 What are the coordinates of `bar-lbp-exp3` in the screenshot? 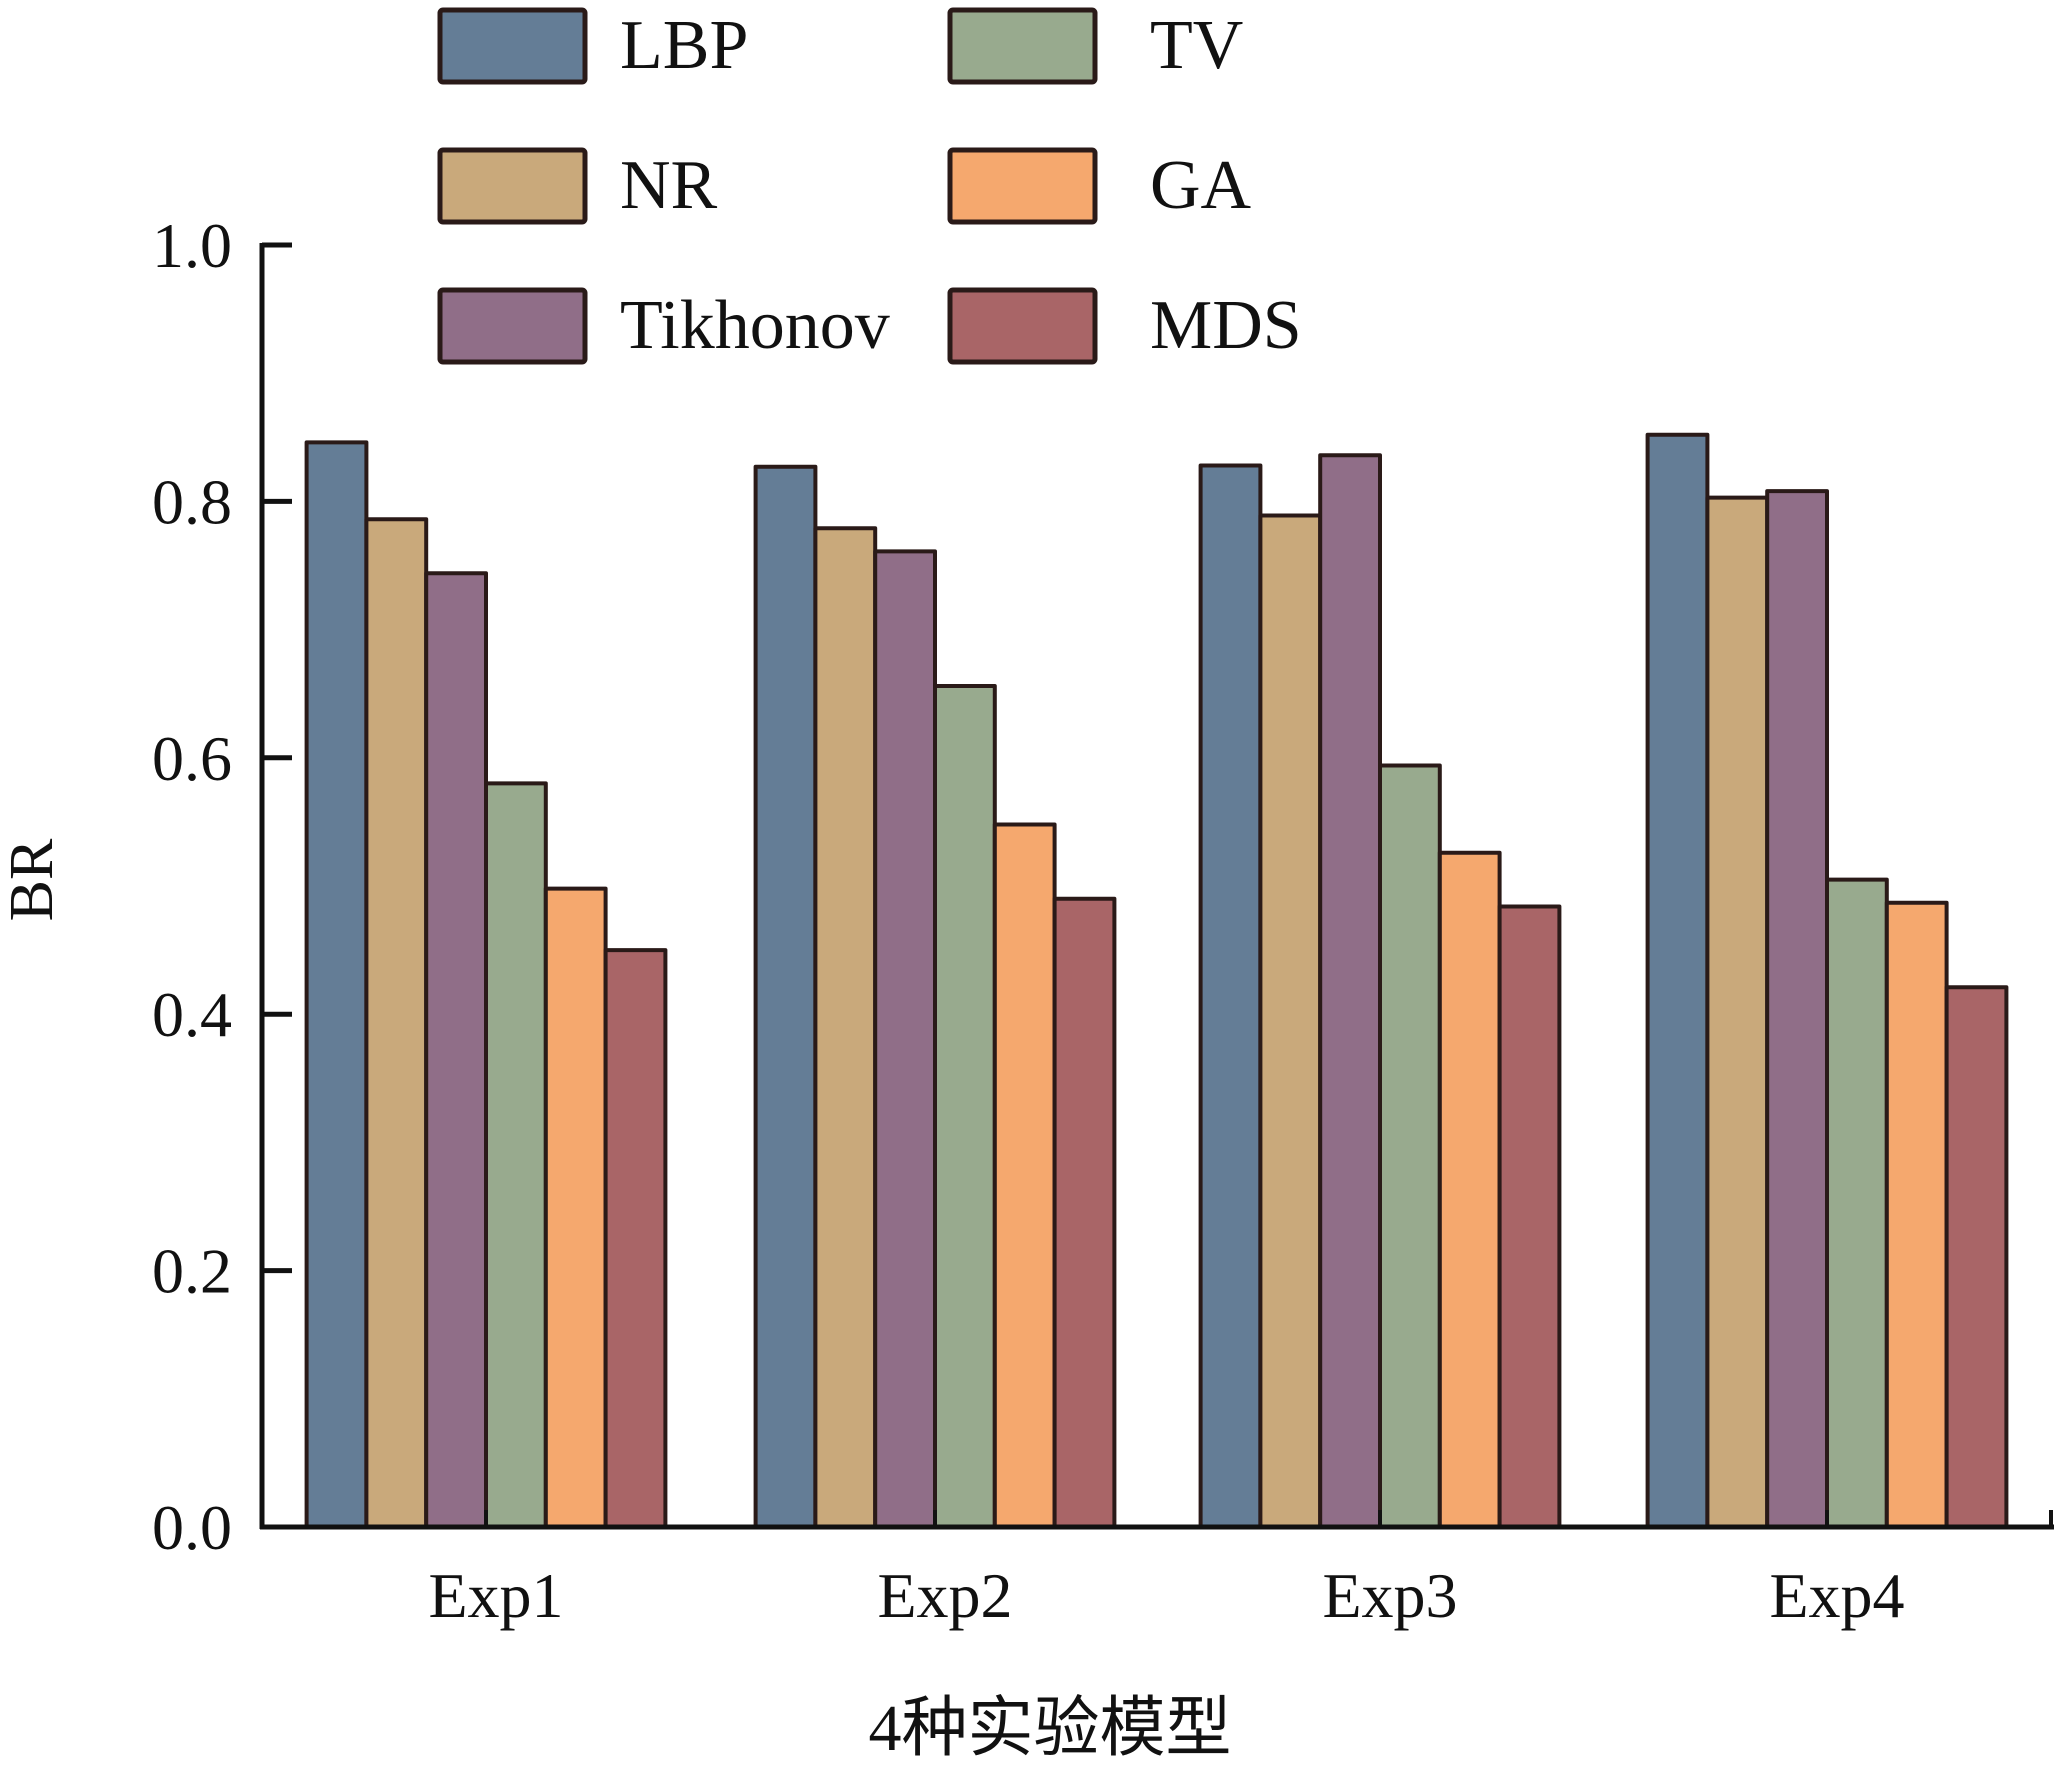 It's located at (1230, 996).